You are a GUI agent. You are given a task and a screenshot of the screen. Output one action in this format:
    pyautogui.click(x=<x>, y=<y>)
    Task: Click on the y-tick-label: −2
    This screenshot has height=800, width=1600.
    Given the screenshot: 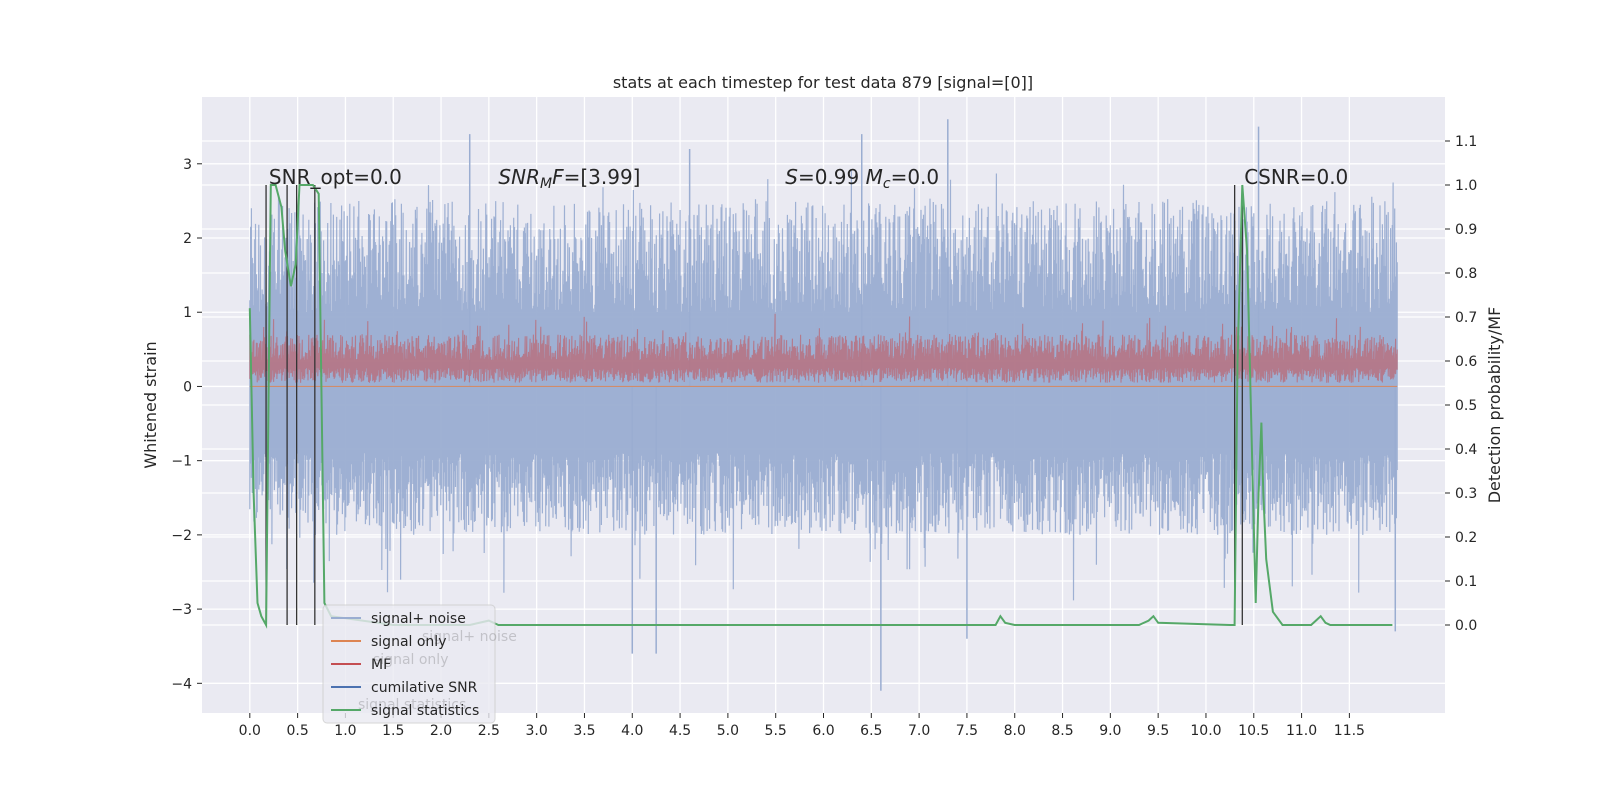 What is the action you would take?
    pyautogui.click(x=181, y=536)
    